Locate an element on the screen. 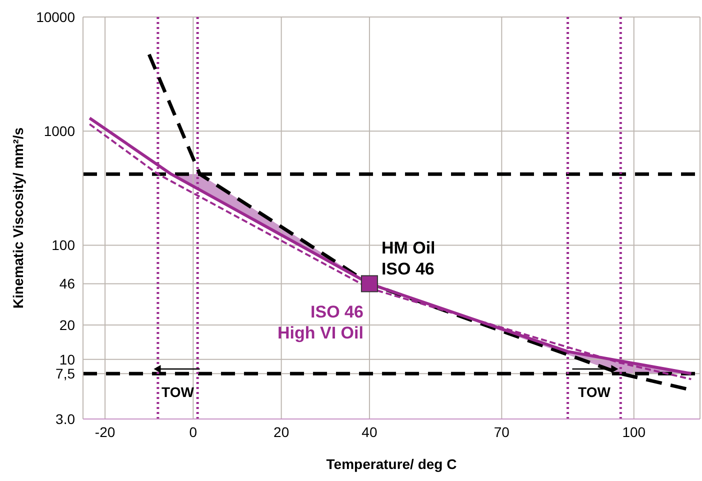  x-tick-label: 20 is located at coordinates (282, 432).